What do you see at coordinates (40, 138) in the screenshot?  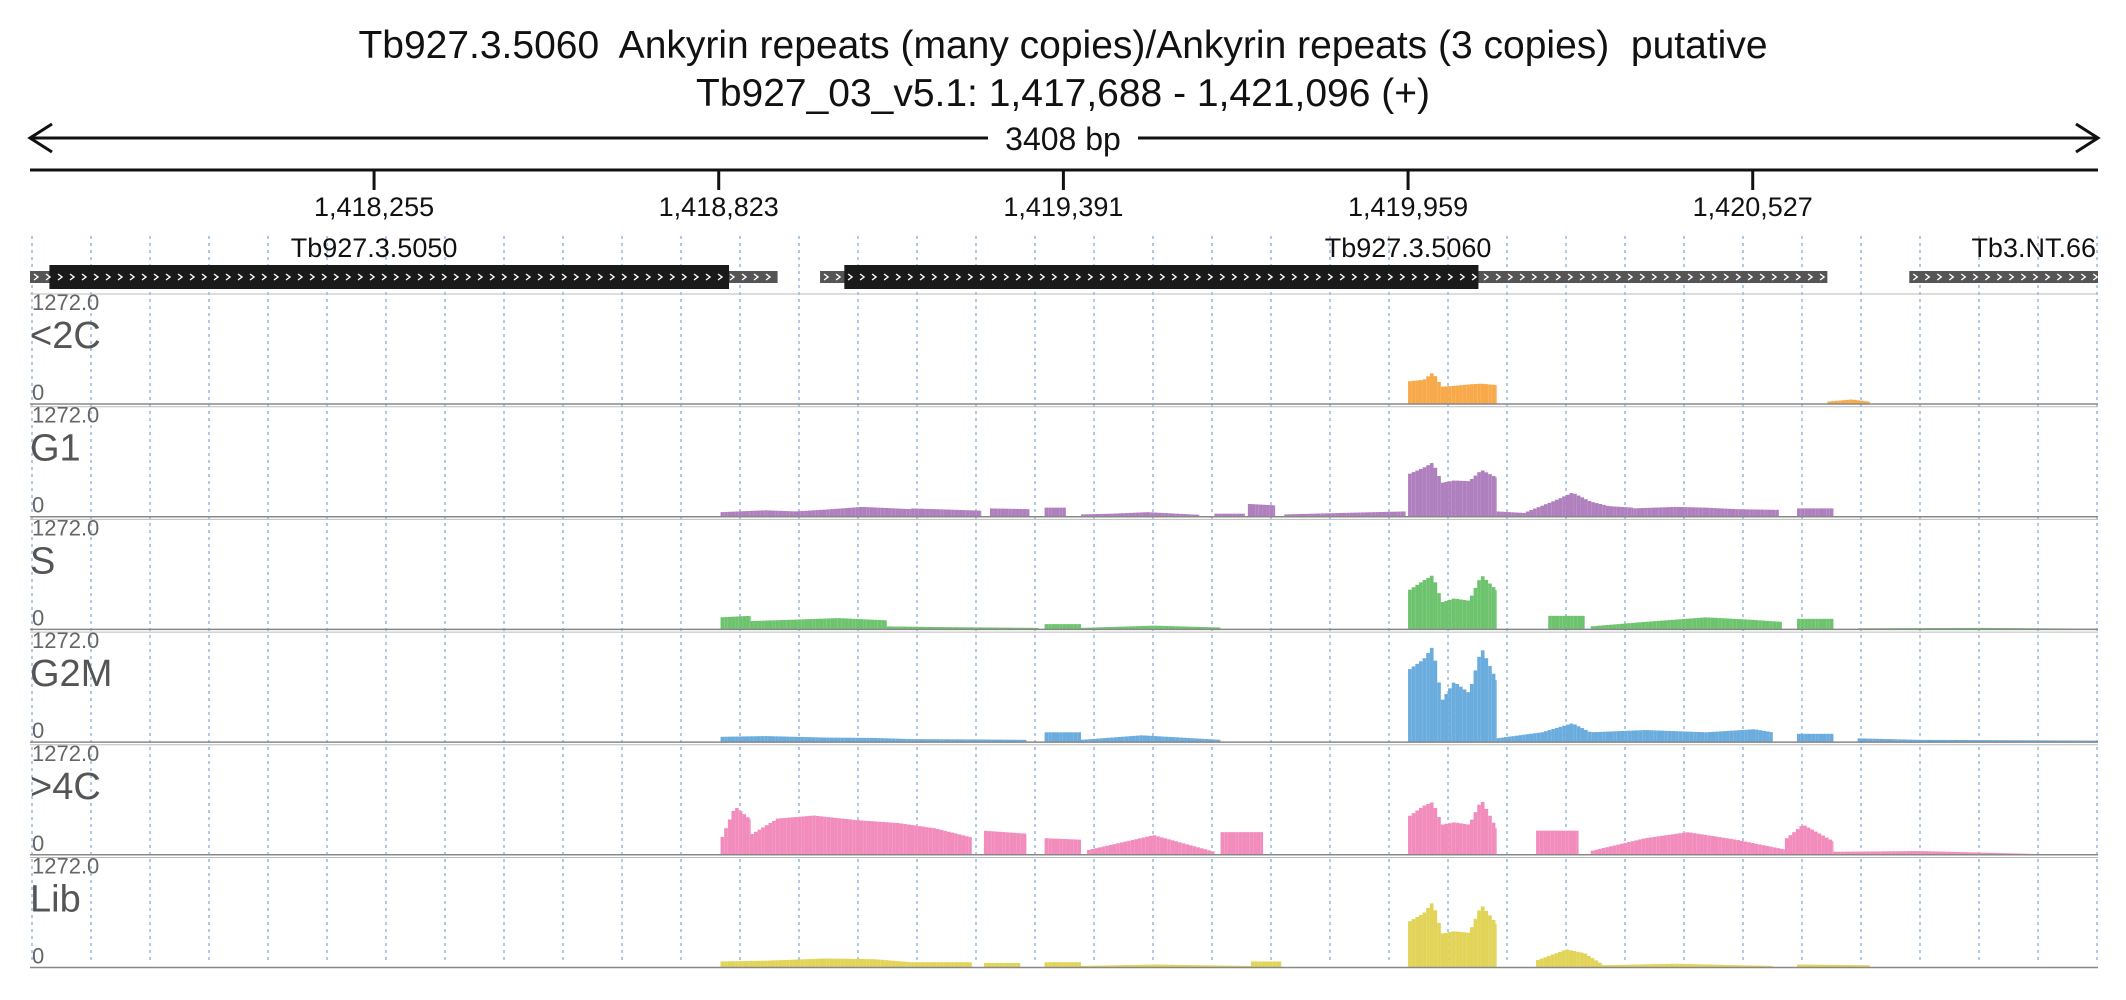 I see `span-arrow-left-icon` at bounding box center [40, 138].